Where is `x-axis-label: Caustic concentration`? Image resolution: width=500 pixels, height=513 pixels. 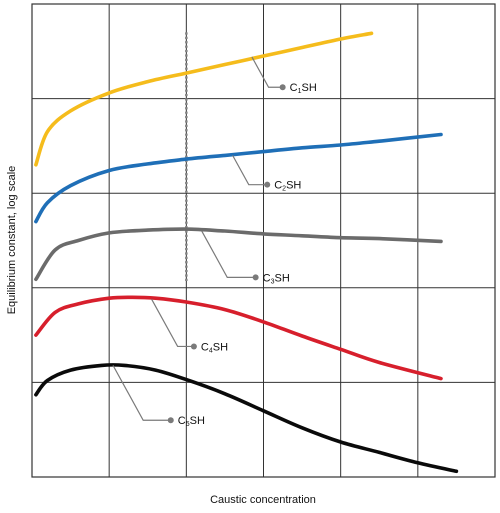
x-axis-label: Caustic concentration is located at coordinates (263, 500).